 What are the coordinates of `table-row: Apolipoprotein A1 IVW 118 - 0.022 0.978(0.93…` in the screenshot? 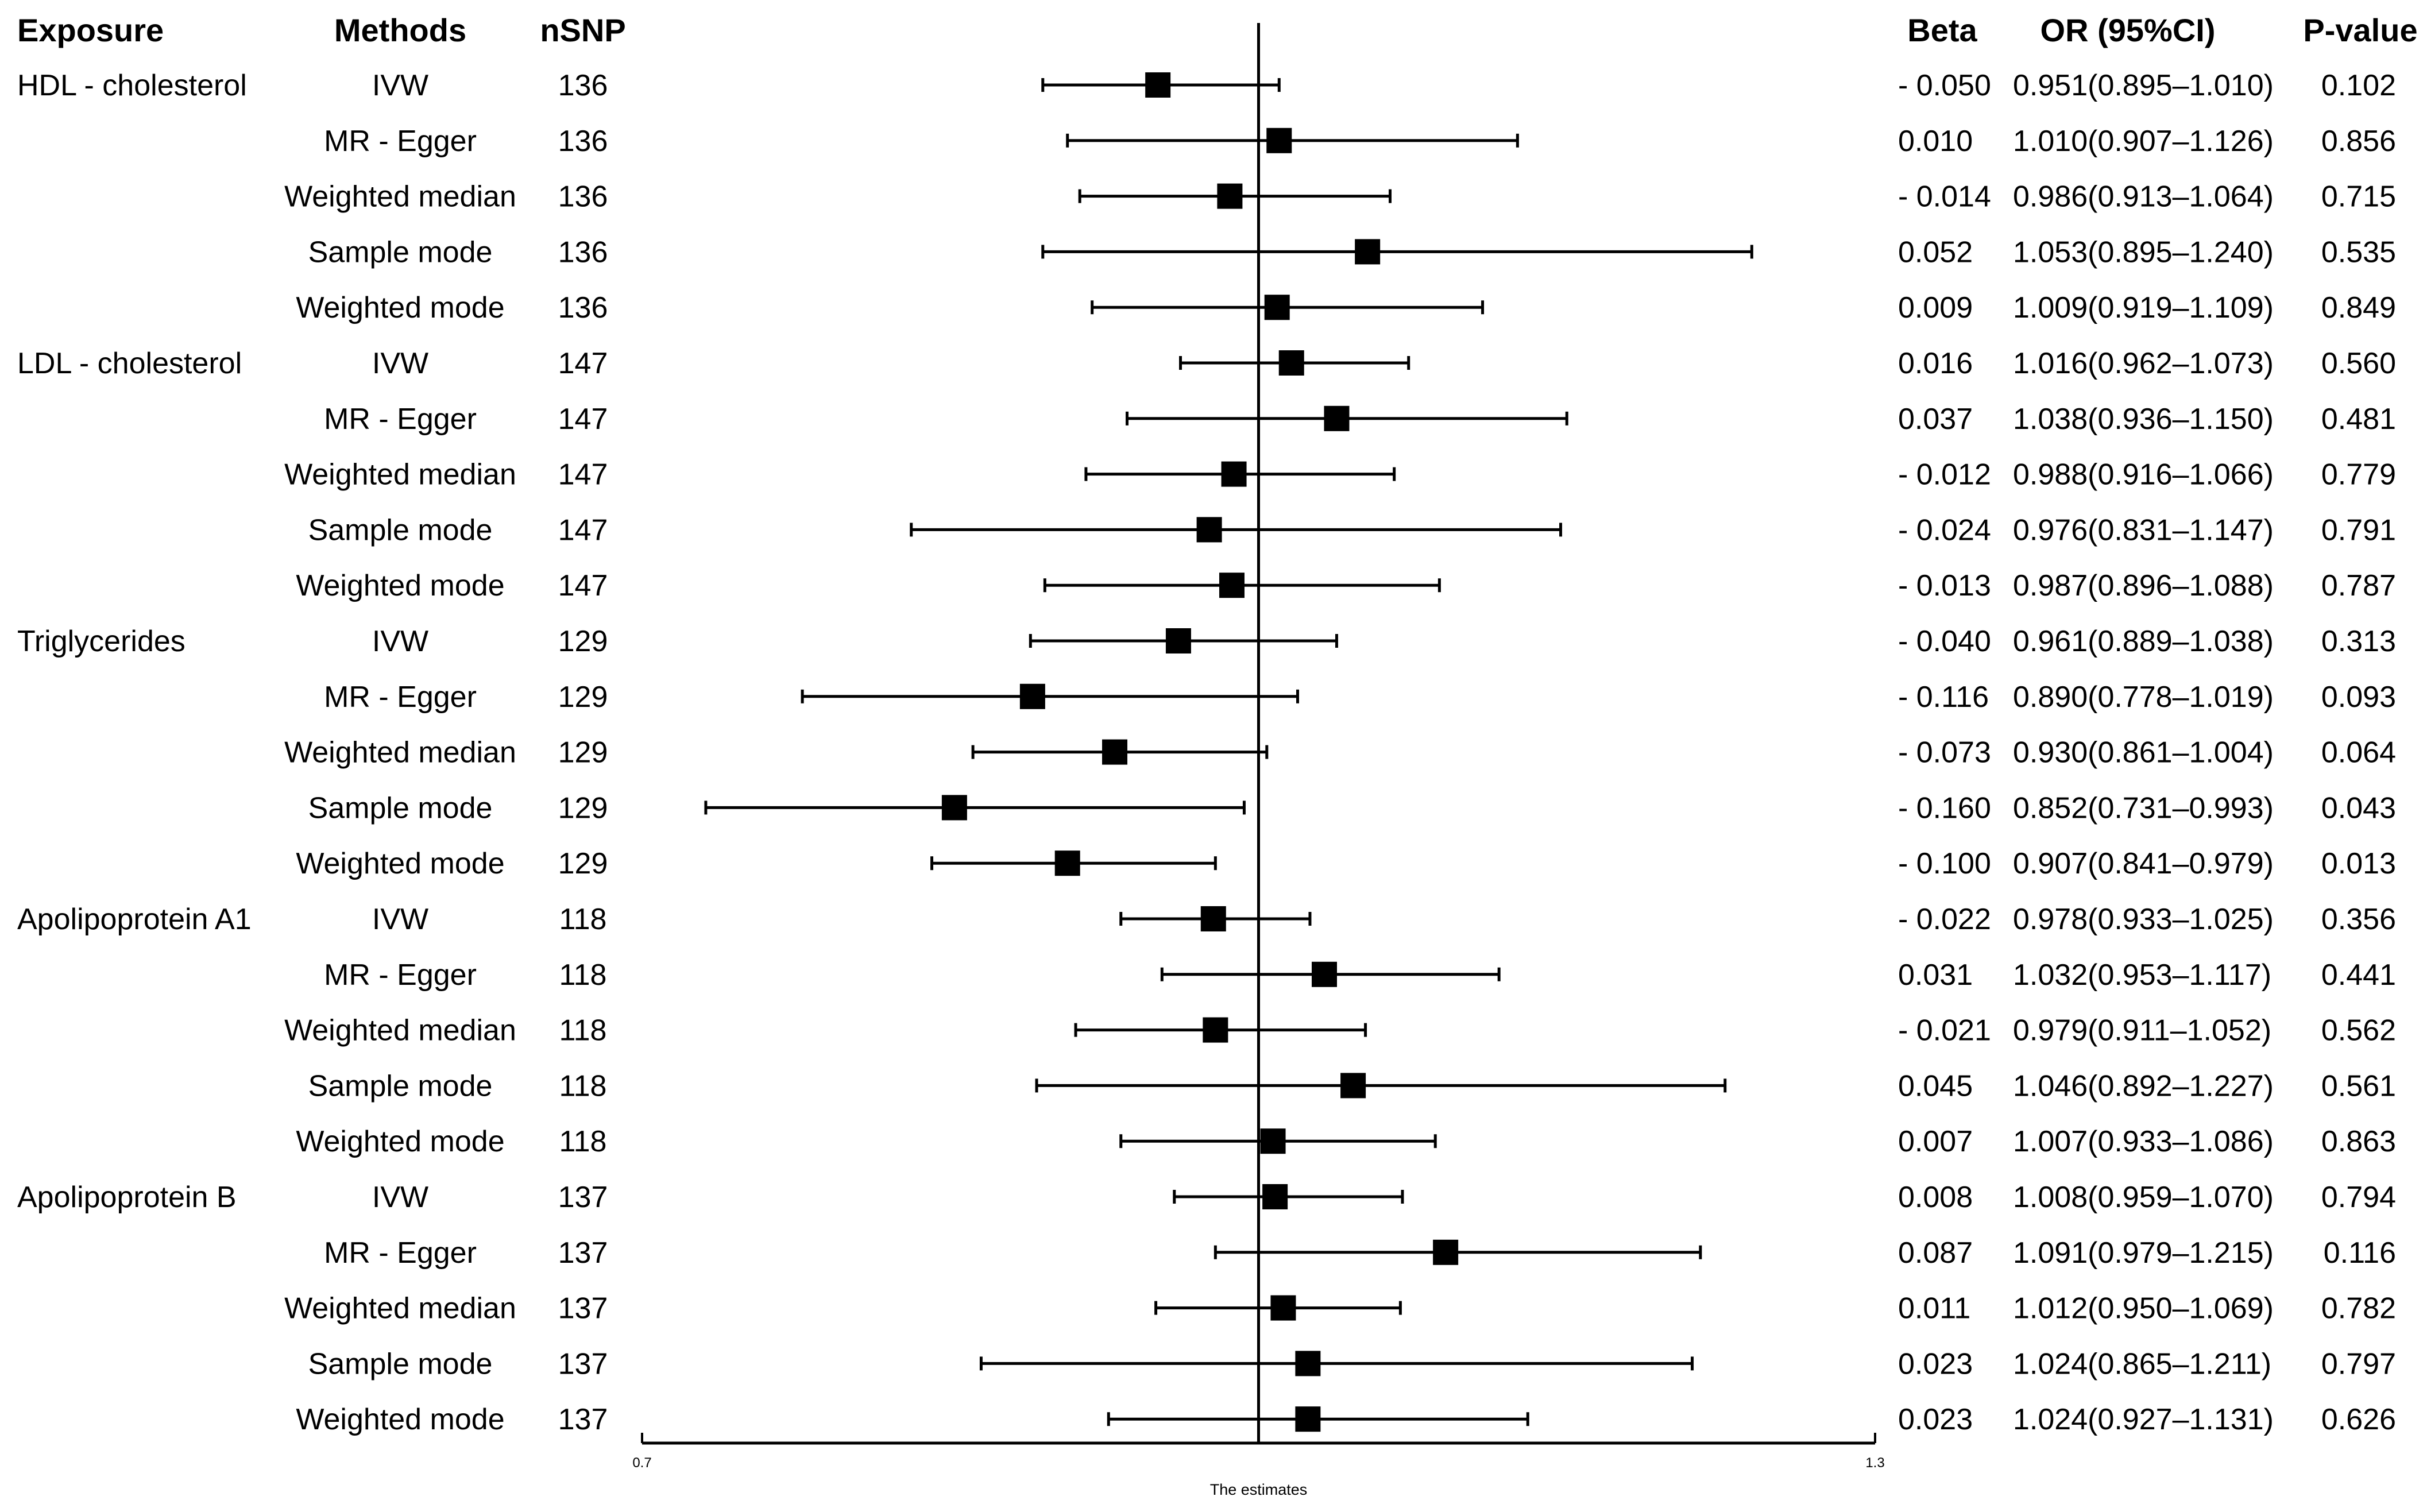 It's located at (1206, 919).